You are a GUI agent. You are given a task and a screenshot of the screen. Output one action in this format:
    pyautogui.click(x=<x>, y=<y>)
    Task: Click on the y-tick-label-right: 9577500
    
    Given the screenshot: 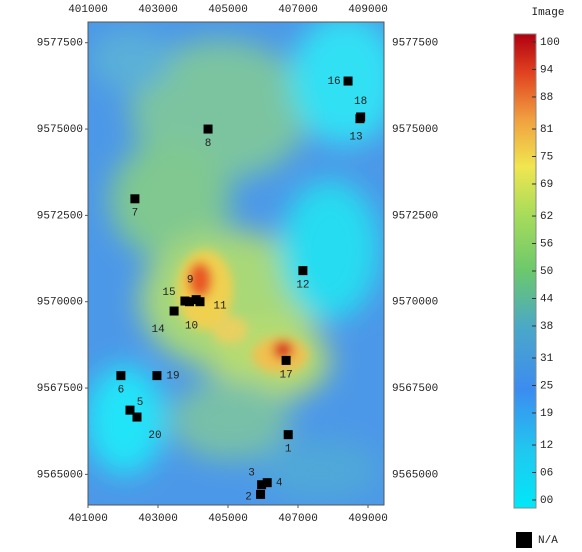 What is the action you would take?
    pyautogui.click(x=415, y=44)
    